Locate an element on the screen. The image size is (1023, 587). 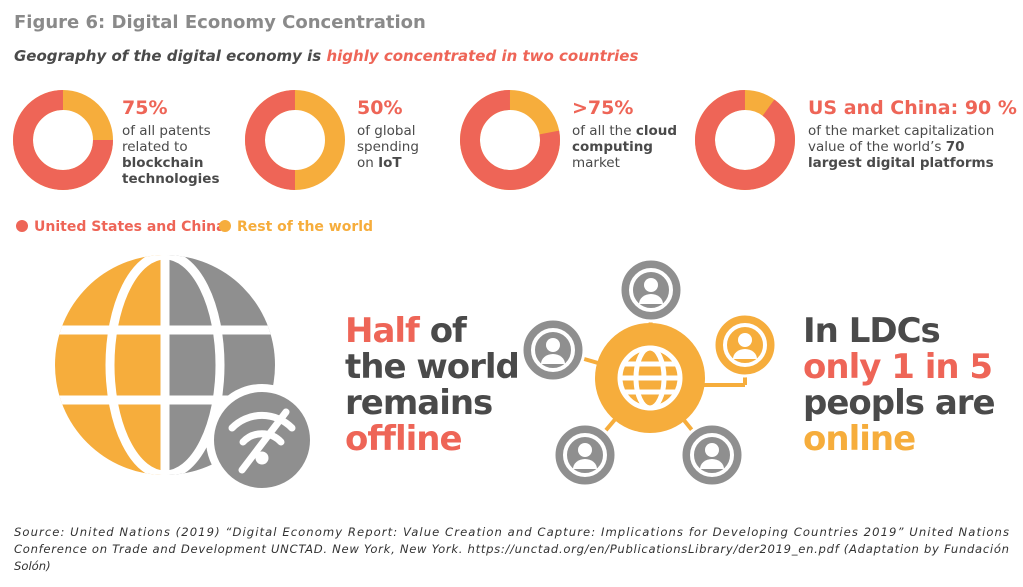
donut-text: value of the world’s 70 is located at coordinates (886, 147).